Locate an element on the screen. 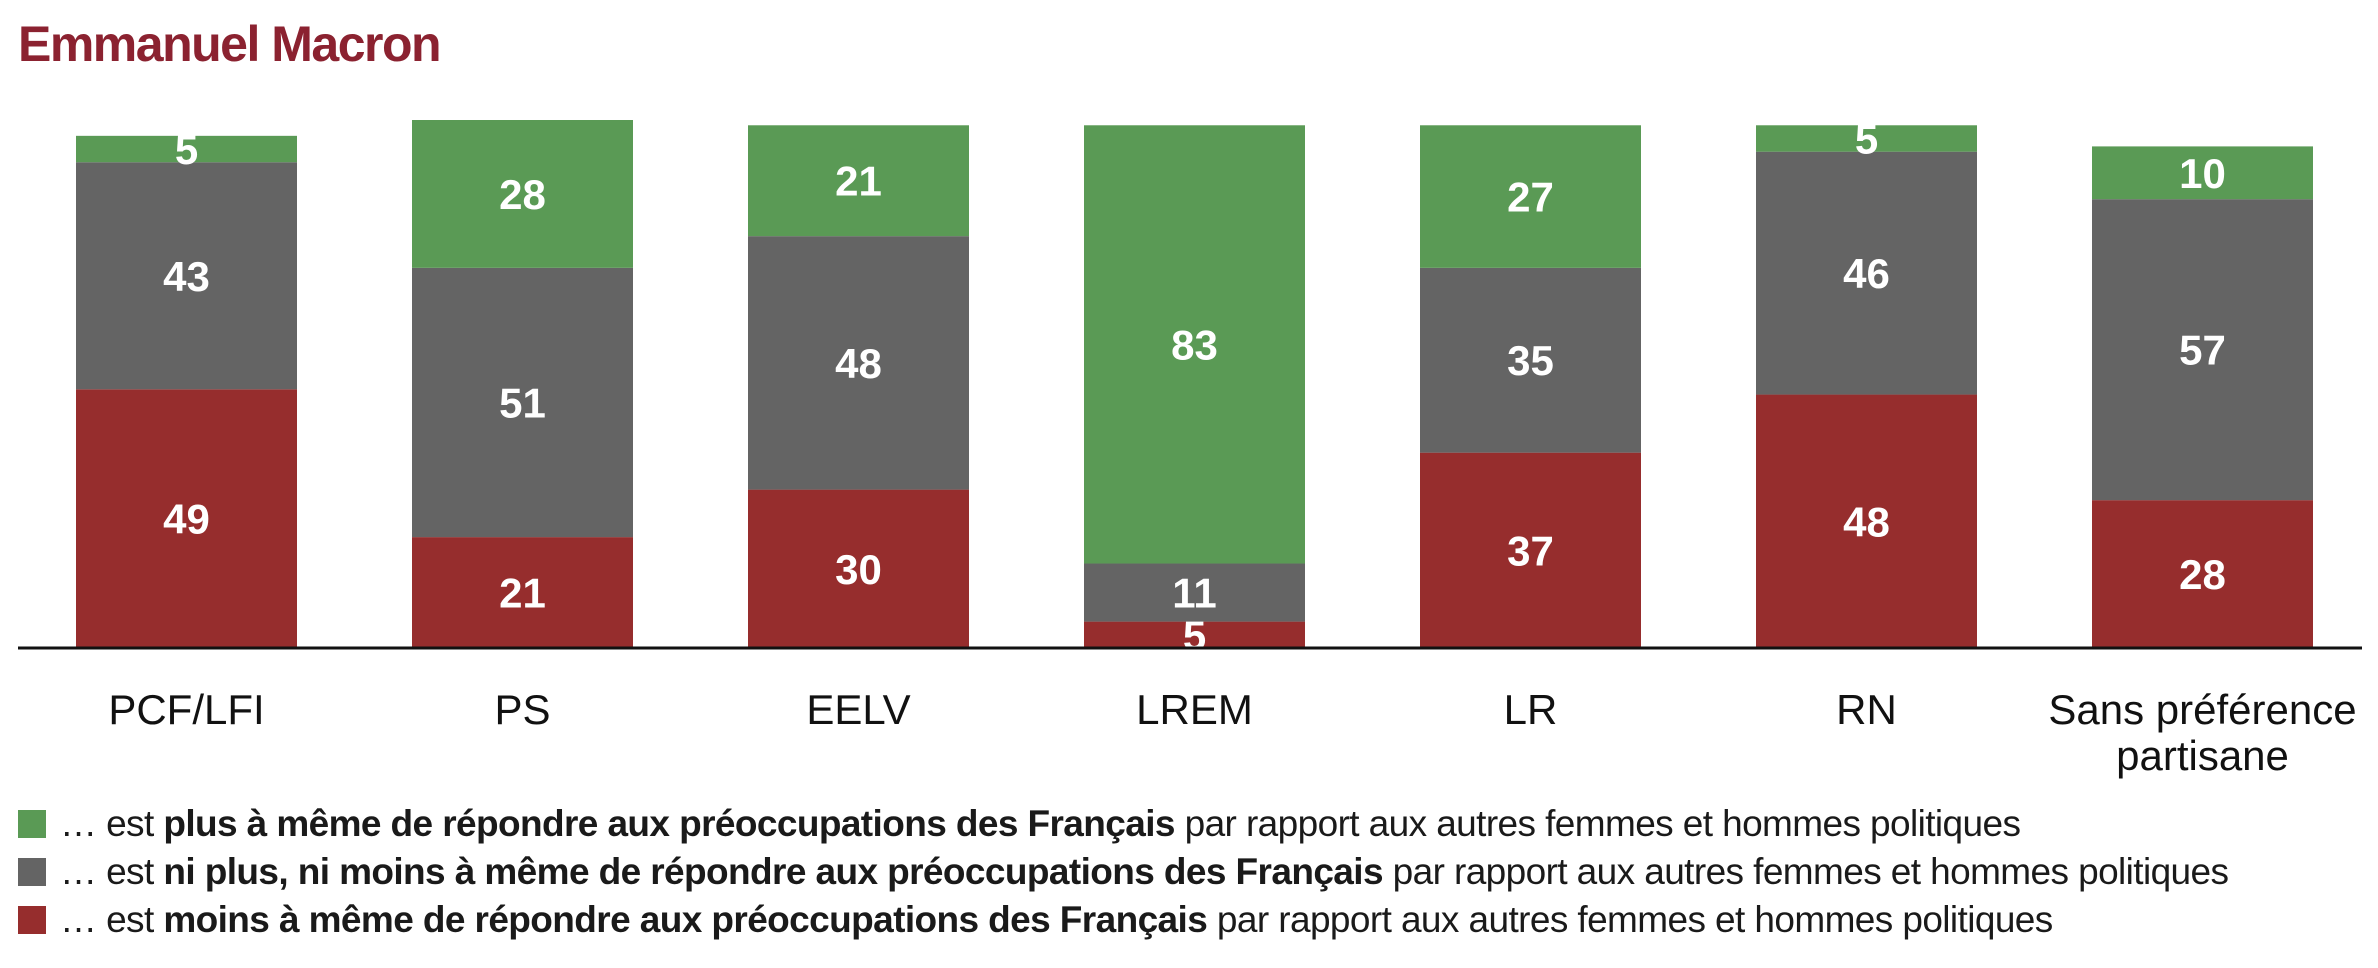 Image resolution: width=2378 pixels, height=968 pixels. data-label-gray-pcf-lfi: 43 is located at coordinates (186, 276).